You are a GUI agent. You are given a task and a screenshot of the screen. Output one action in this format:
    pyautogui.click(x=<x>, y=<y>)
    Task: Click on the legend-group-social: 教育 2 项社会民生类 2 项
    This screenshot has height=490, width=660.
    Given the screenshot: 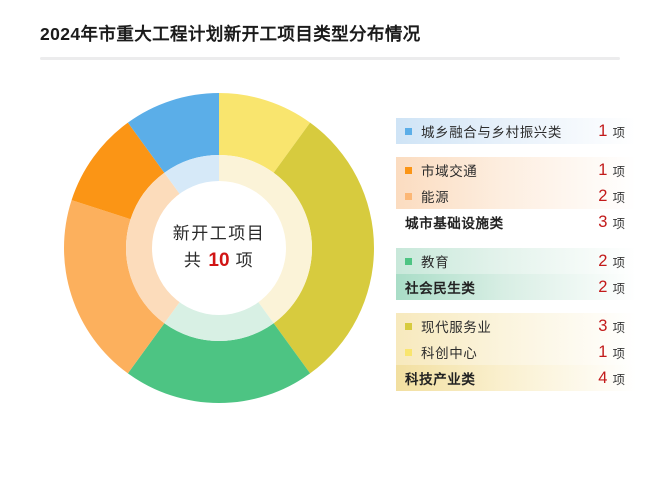 What is the action you would take?
    pyautogui.click(x=516, y=274)
    